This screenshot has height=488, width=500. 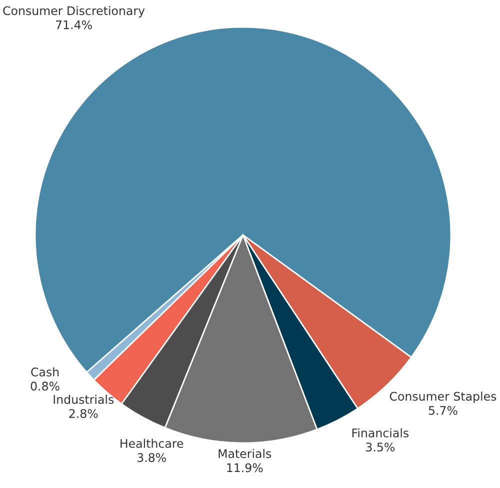 I want to click on data-label: 71.4%, so click(x=74, y=25).